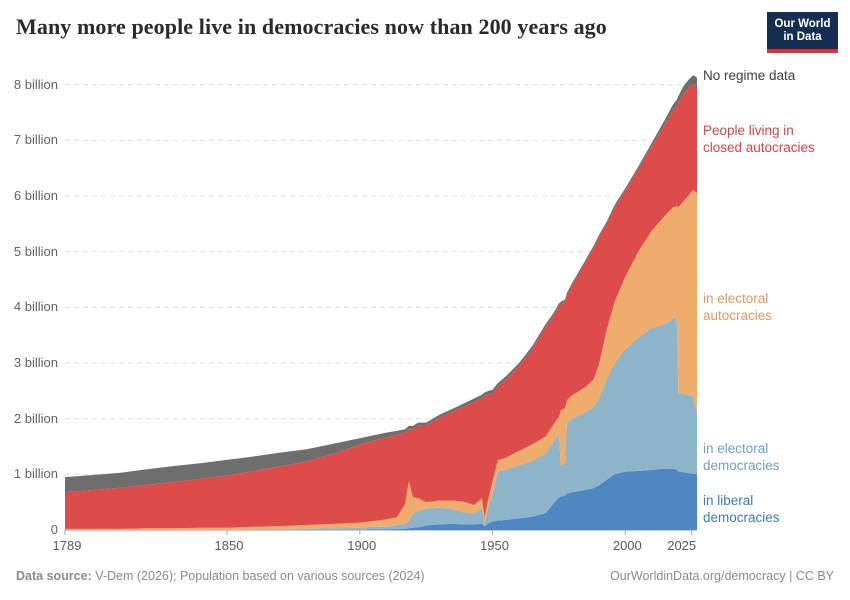  I want to click on legend-label-electoral-democracies: in electoral democracies, so click(741, 457).